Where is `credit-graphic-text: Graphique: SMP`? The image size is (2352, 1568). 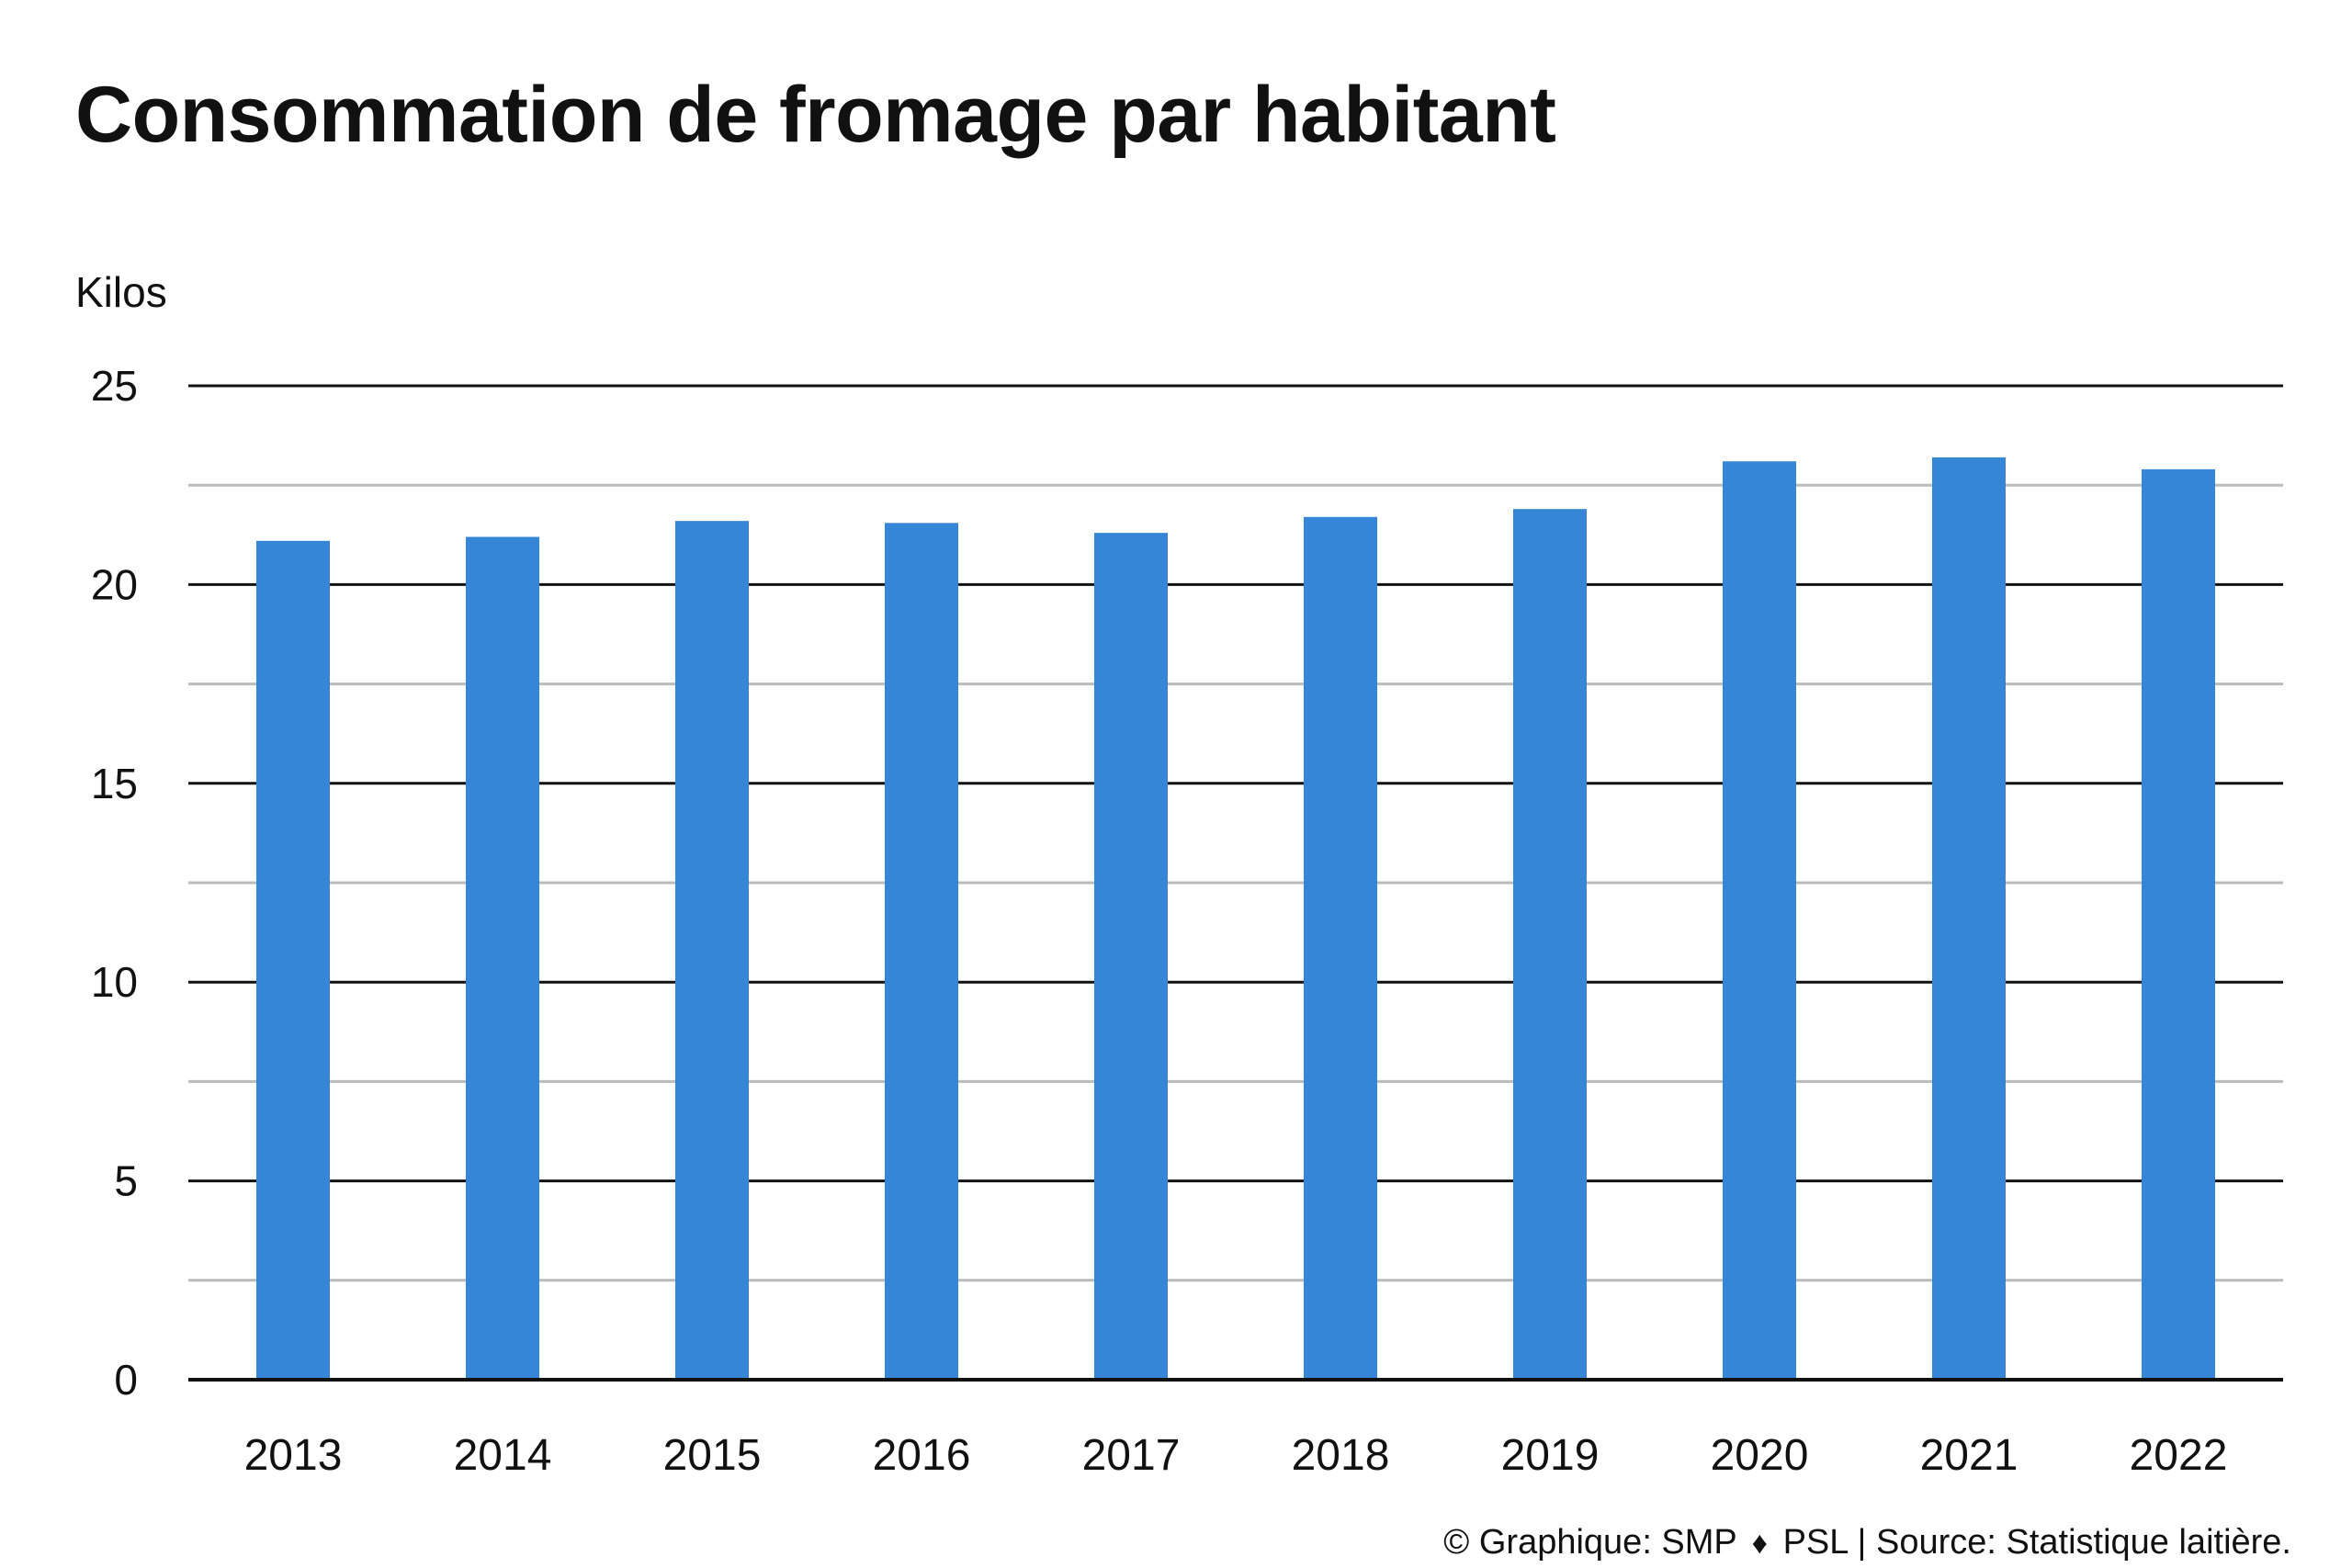
credit-graphic-text: Graphique: SMP is located at coordinates (1607, 1542).